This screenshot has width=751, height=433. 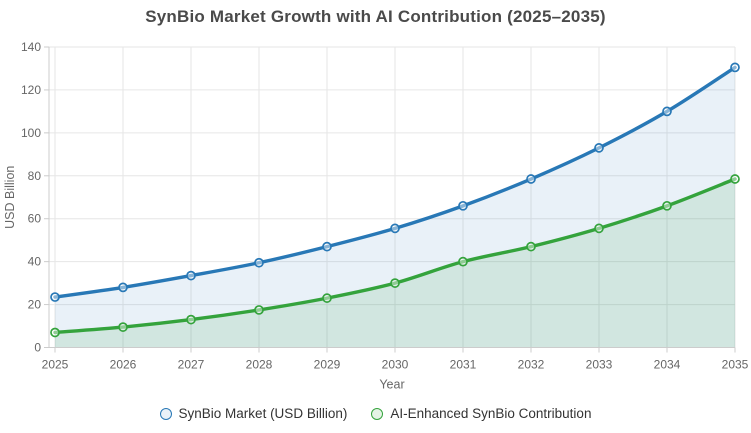 What do you see at coordinates (191, 275) in the screenshot?
I see `data-point-0-2027` at bounding box center [191, 275].